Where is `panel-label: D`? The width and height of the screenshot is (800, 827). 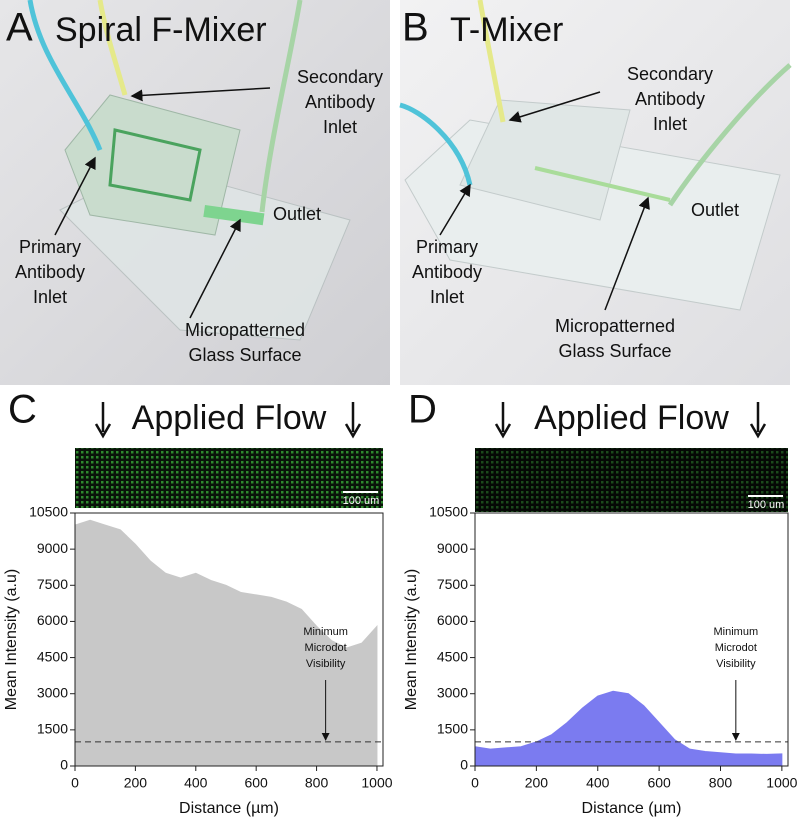
panel-label: D is located at coordinates (422, 410).